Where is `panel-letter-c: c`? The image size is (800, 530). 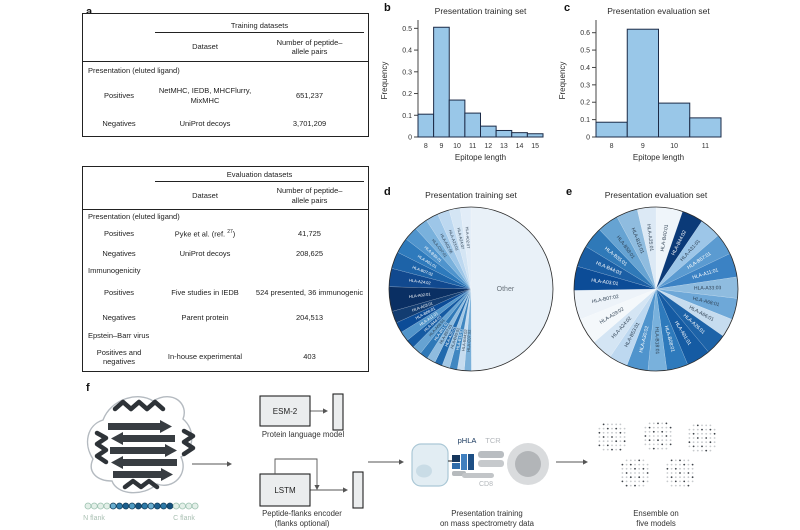 panel-letter-c: c is located at coordinates (567, 8).